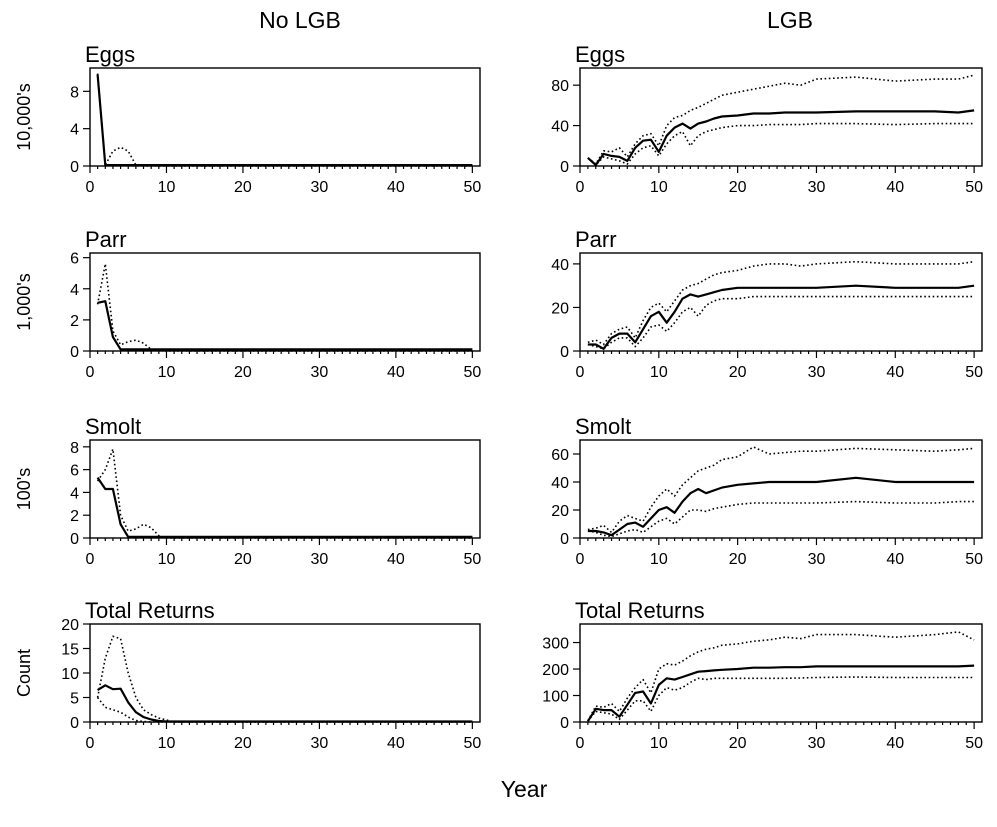 The height and width of the screenshot is (827, 997). Describe the element at coordinates (24, 673) in the screenshot. I see `y-axis-label: Count` at that location.